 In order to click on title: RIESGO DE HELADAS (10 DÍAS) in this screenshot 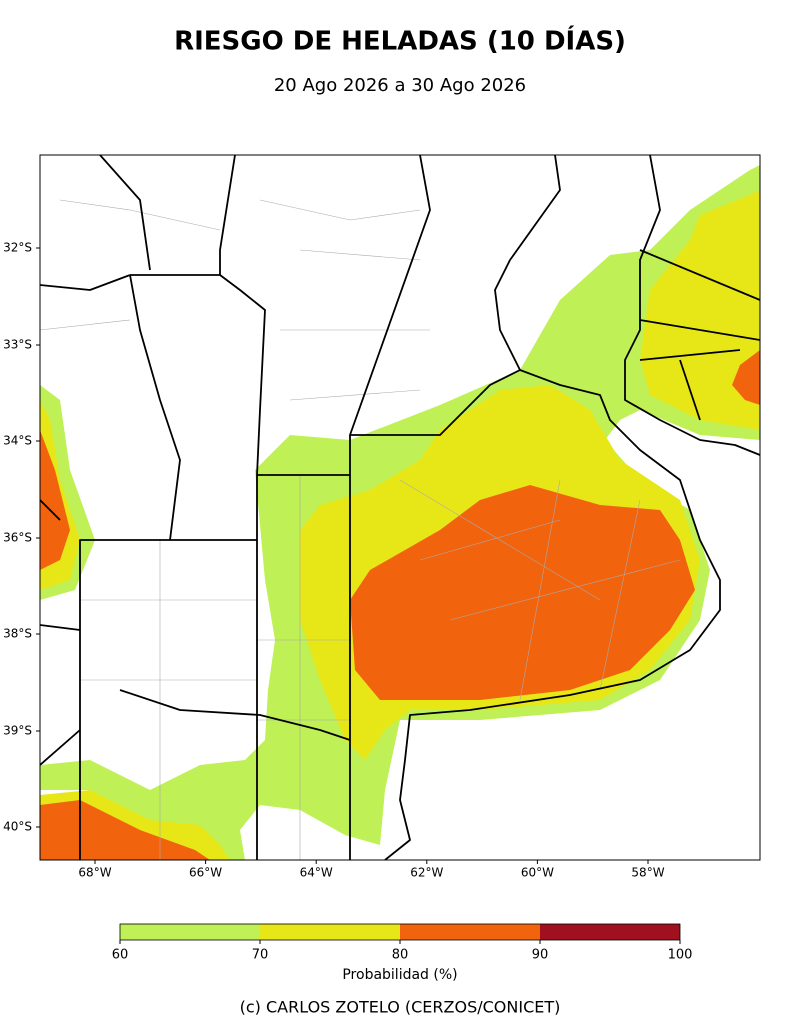, I will do `click(400, 41)`.